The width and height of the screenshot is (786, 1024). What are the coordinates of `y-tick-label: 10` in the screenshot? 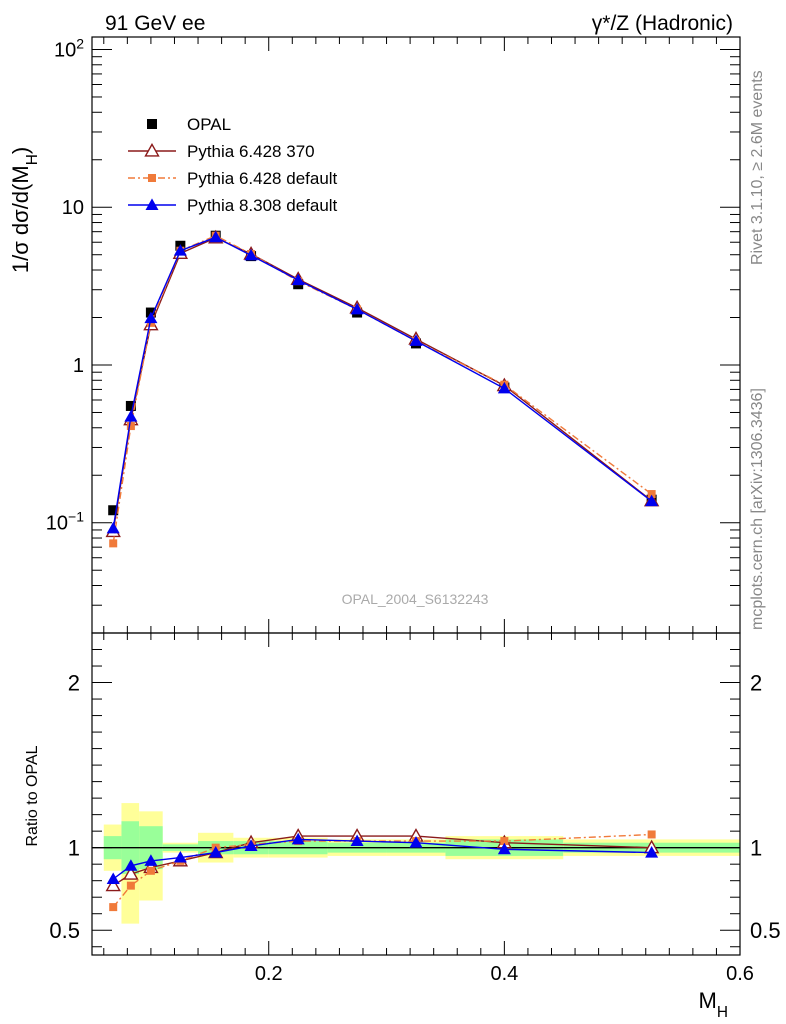 It's located at (73, 208).